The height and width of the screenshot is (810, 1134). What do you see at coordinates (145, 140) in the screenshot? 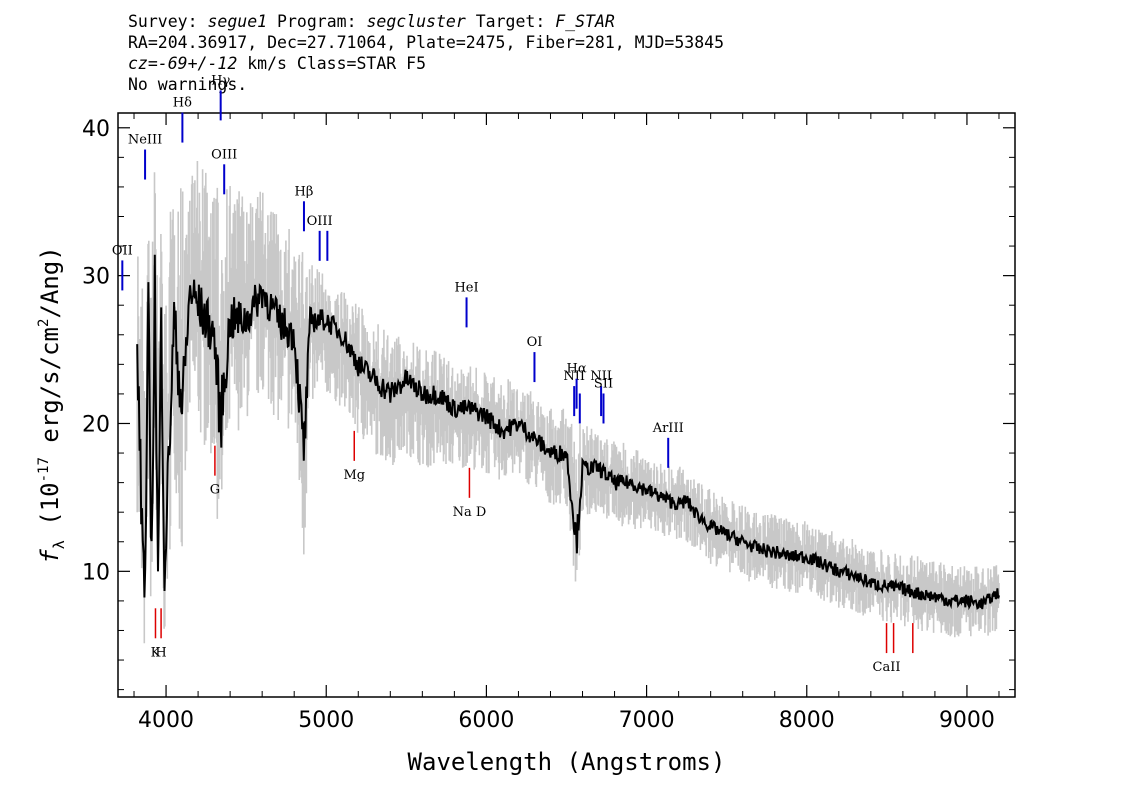
I see `emission-line-label: NeIII` at bounding box center [145, 140].